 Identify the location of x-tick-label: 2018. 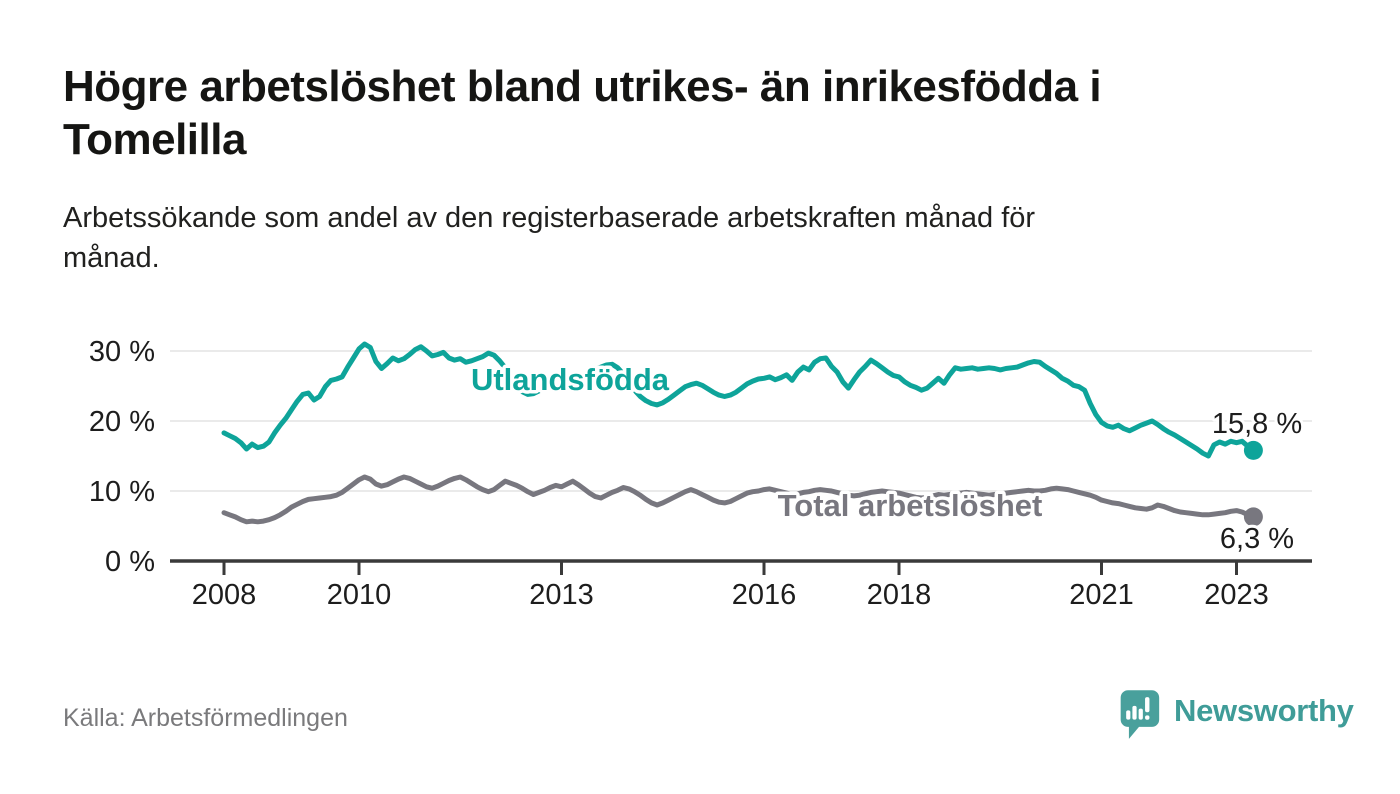
(899, 595).